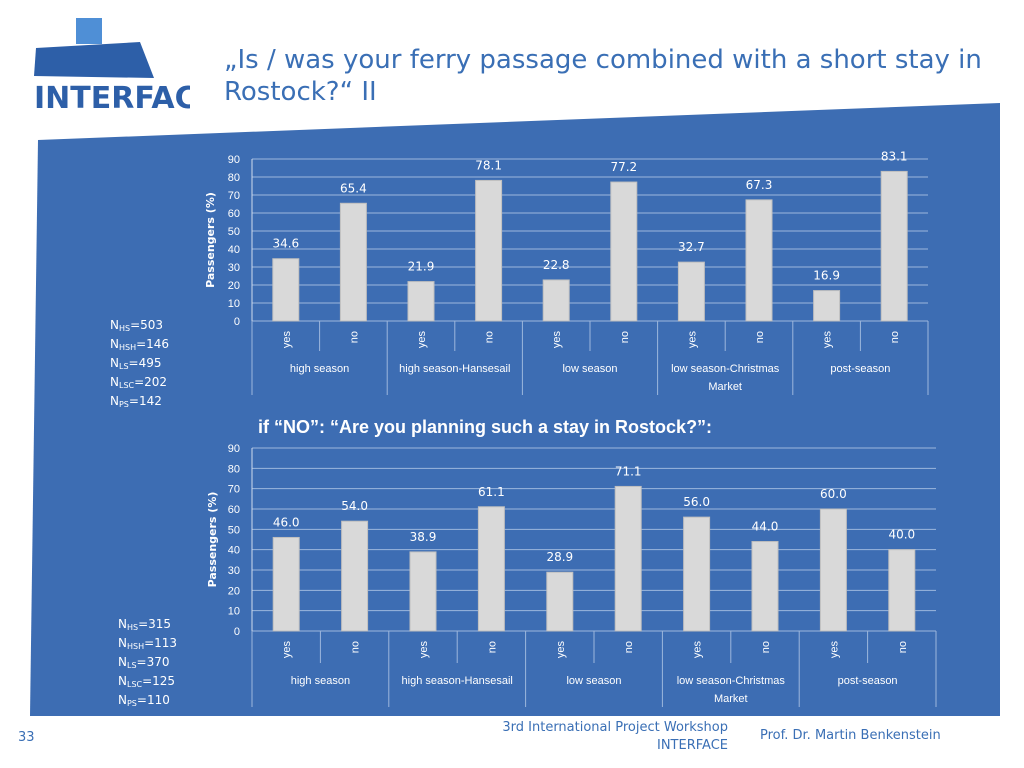  I want to click on group-label: high season-Hansesail, so click(457, 681).